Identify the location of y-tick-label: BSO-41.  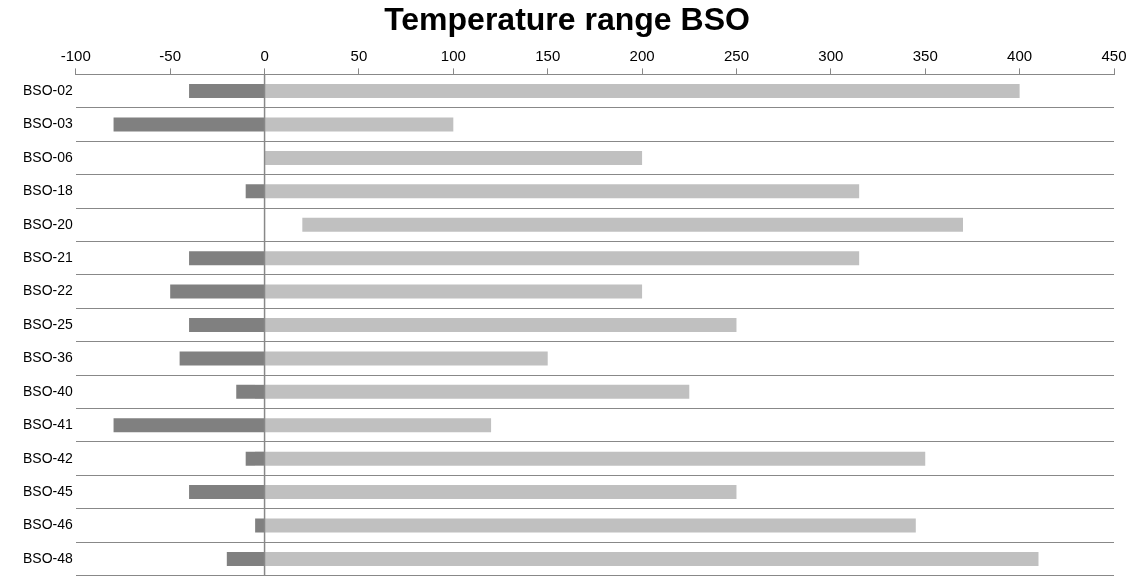
(47, 424).